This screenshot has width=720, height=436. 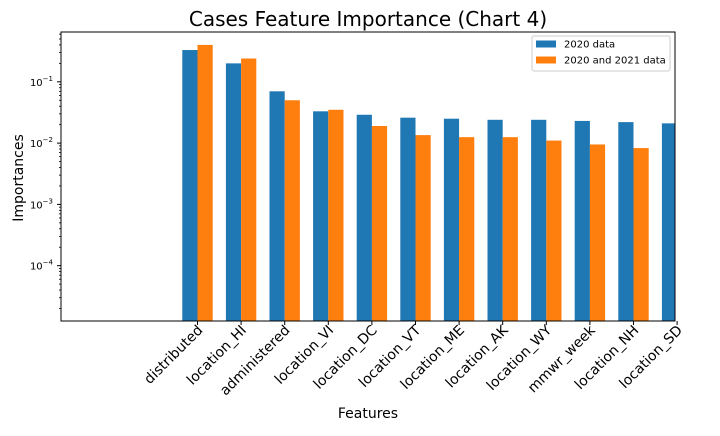 I want to click on legend: 2020 data 2020 and 2021 data, so click(x=601, y=53).